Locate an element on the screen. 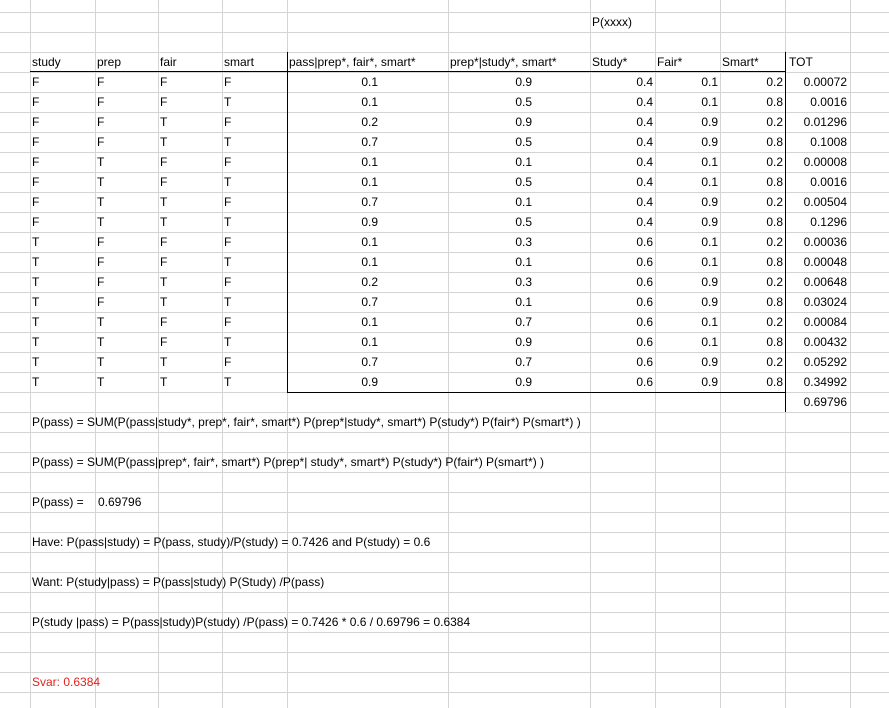 Image resolution: width=889 pixels, height=708 pixels. ppass-value: 0.69796 is located at coordinates (120, 502).